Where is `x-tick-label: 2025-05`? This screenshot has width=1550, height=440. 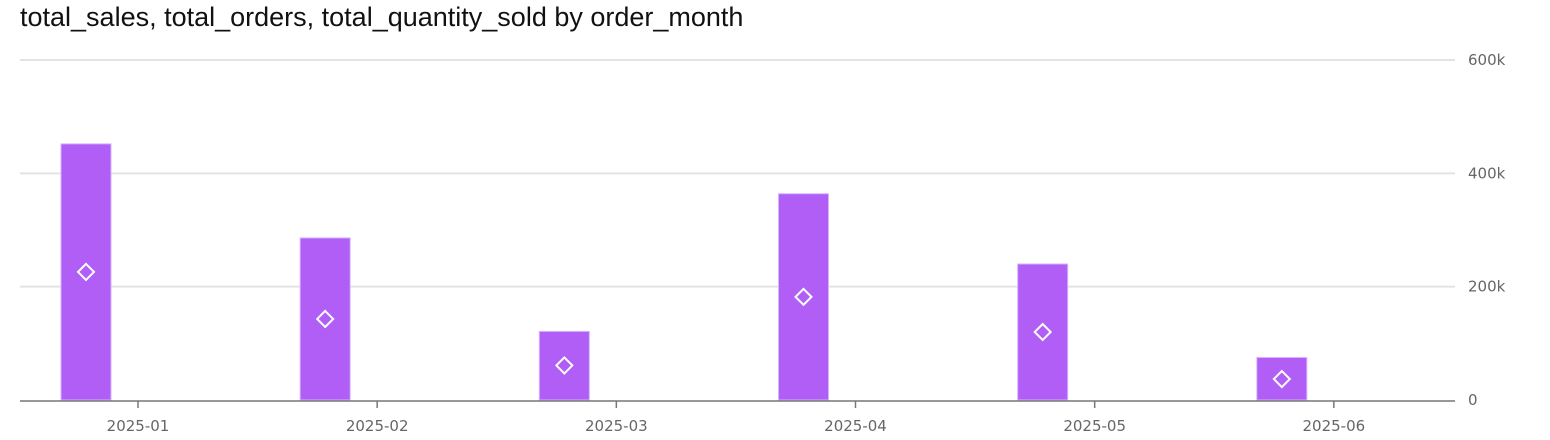
x-tick-label: 2025-05 is located at coordinates (1094, 426).